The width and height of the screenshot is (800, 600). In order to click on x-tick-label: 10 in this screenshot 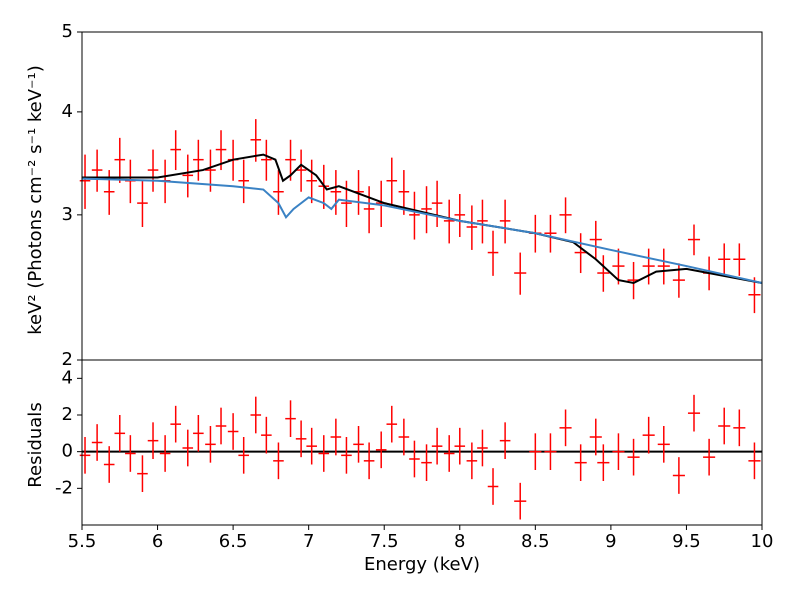, I will do `click(762, 541)`.